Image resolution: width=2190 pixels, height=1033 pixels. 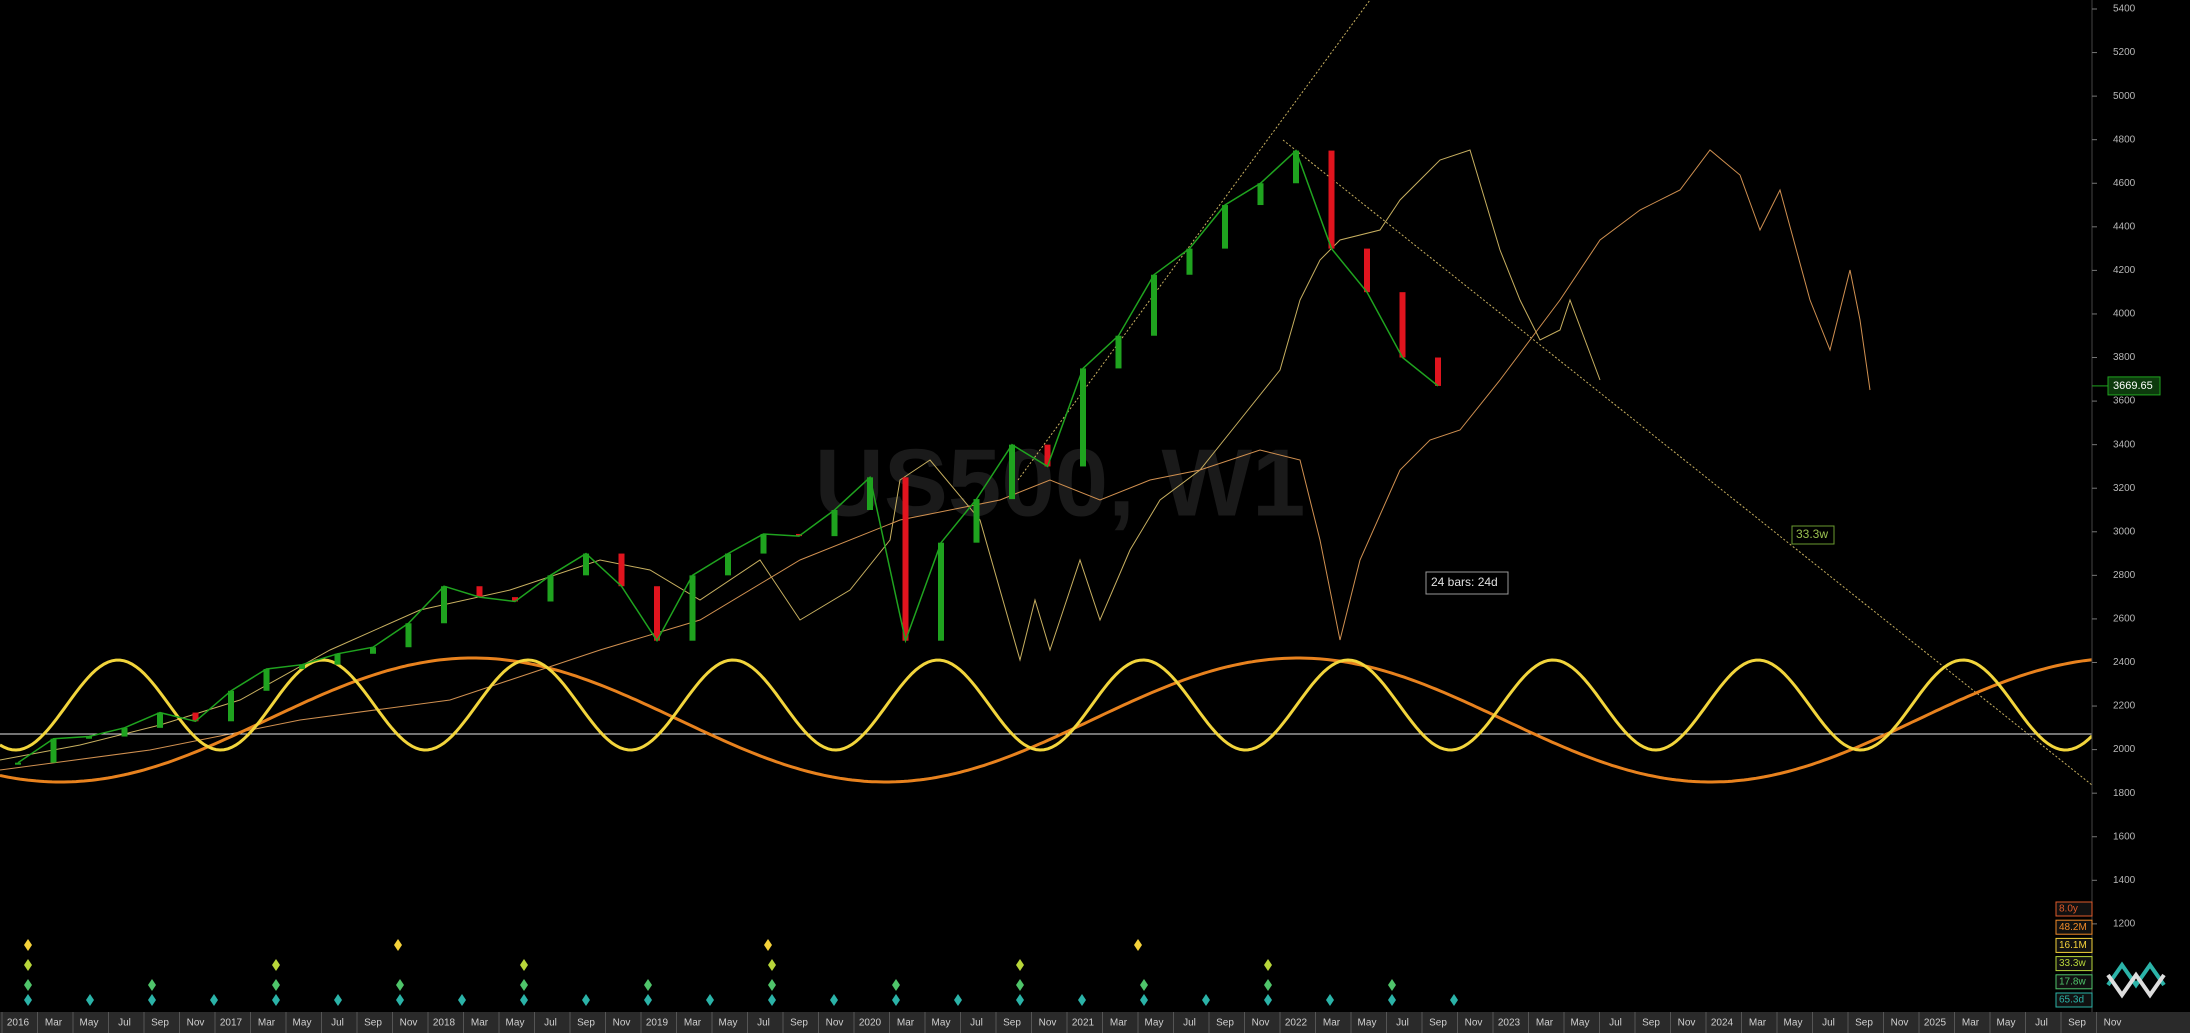 What do you see at coordinates (2124, 662) in the screenshot?
I see `y-tick-label: 2400` at bounding box center [2124, 662].